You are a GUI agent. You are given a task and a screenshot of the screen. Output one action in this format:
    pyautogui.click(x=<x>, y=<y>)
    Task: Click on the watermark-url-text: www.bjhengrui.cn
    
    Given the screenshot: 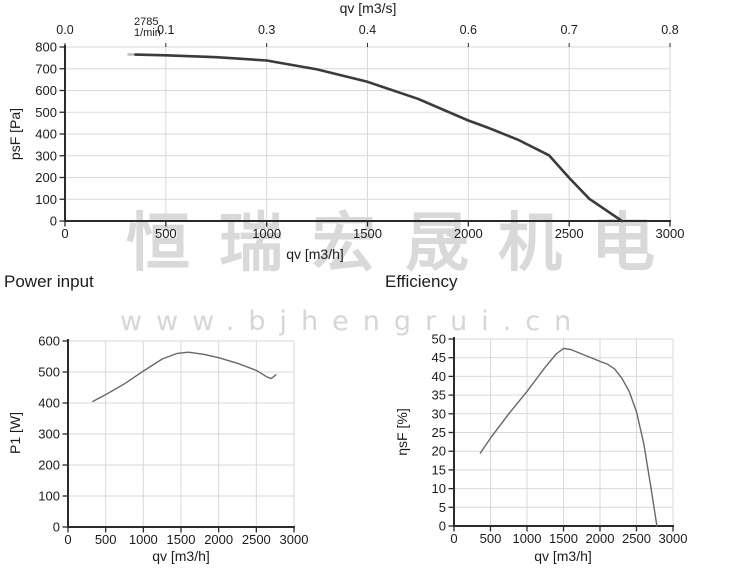 What is the action you would take?
    pyautogui.click(x=353, y=321)
    